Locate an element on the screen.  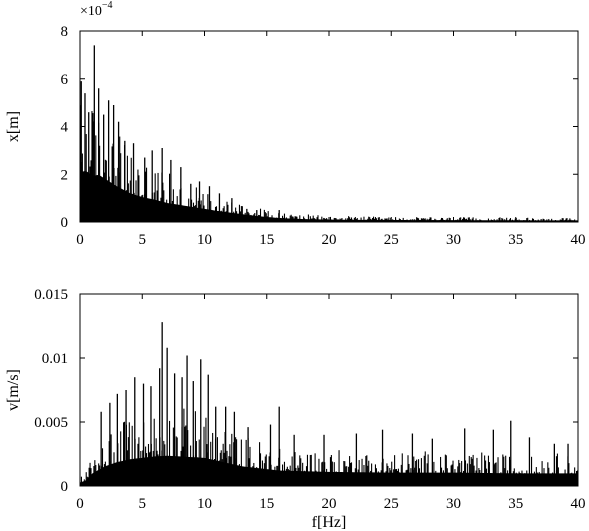
velocity-bars is located at coordinates (329, 447).